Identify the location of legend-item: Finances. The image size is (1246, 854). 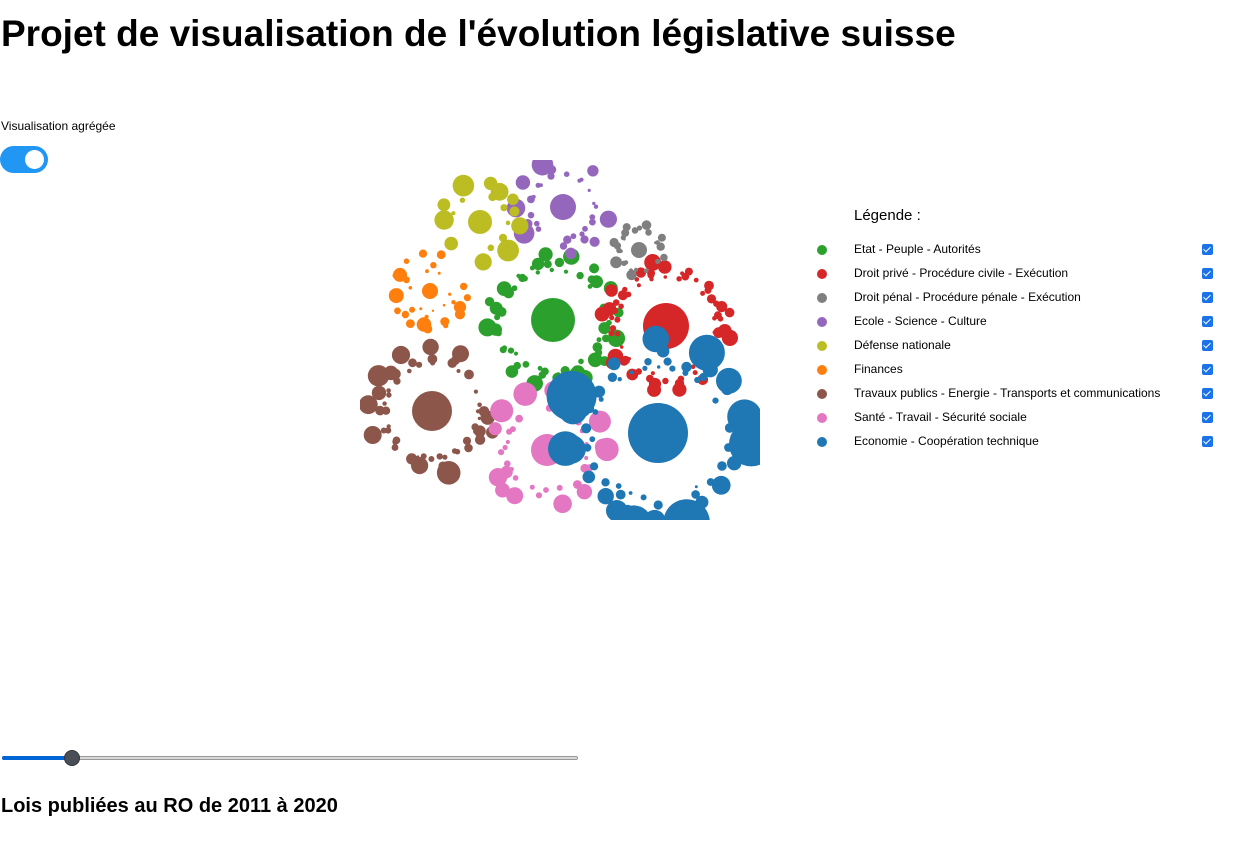
(1017, 370).